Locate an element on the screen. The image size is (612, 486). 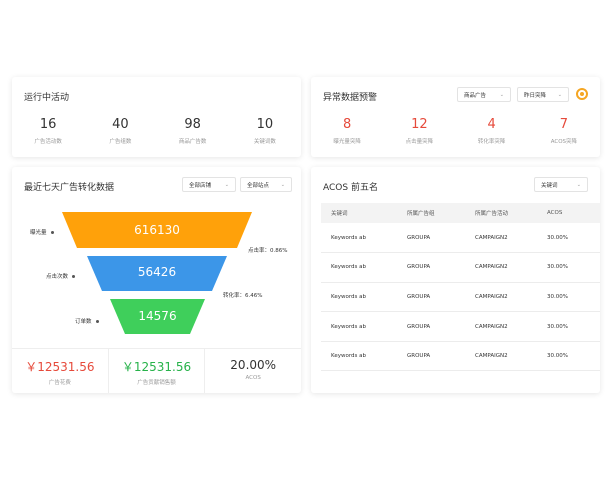
gear-icon is located at coordinates (582, 94).